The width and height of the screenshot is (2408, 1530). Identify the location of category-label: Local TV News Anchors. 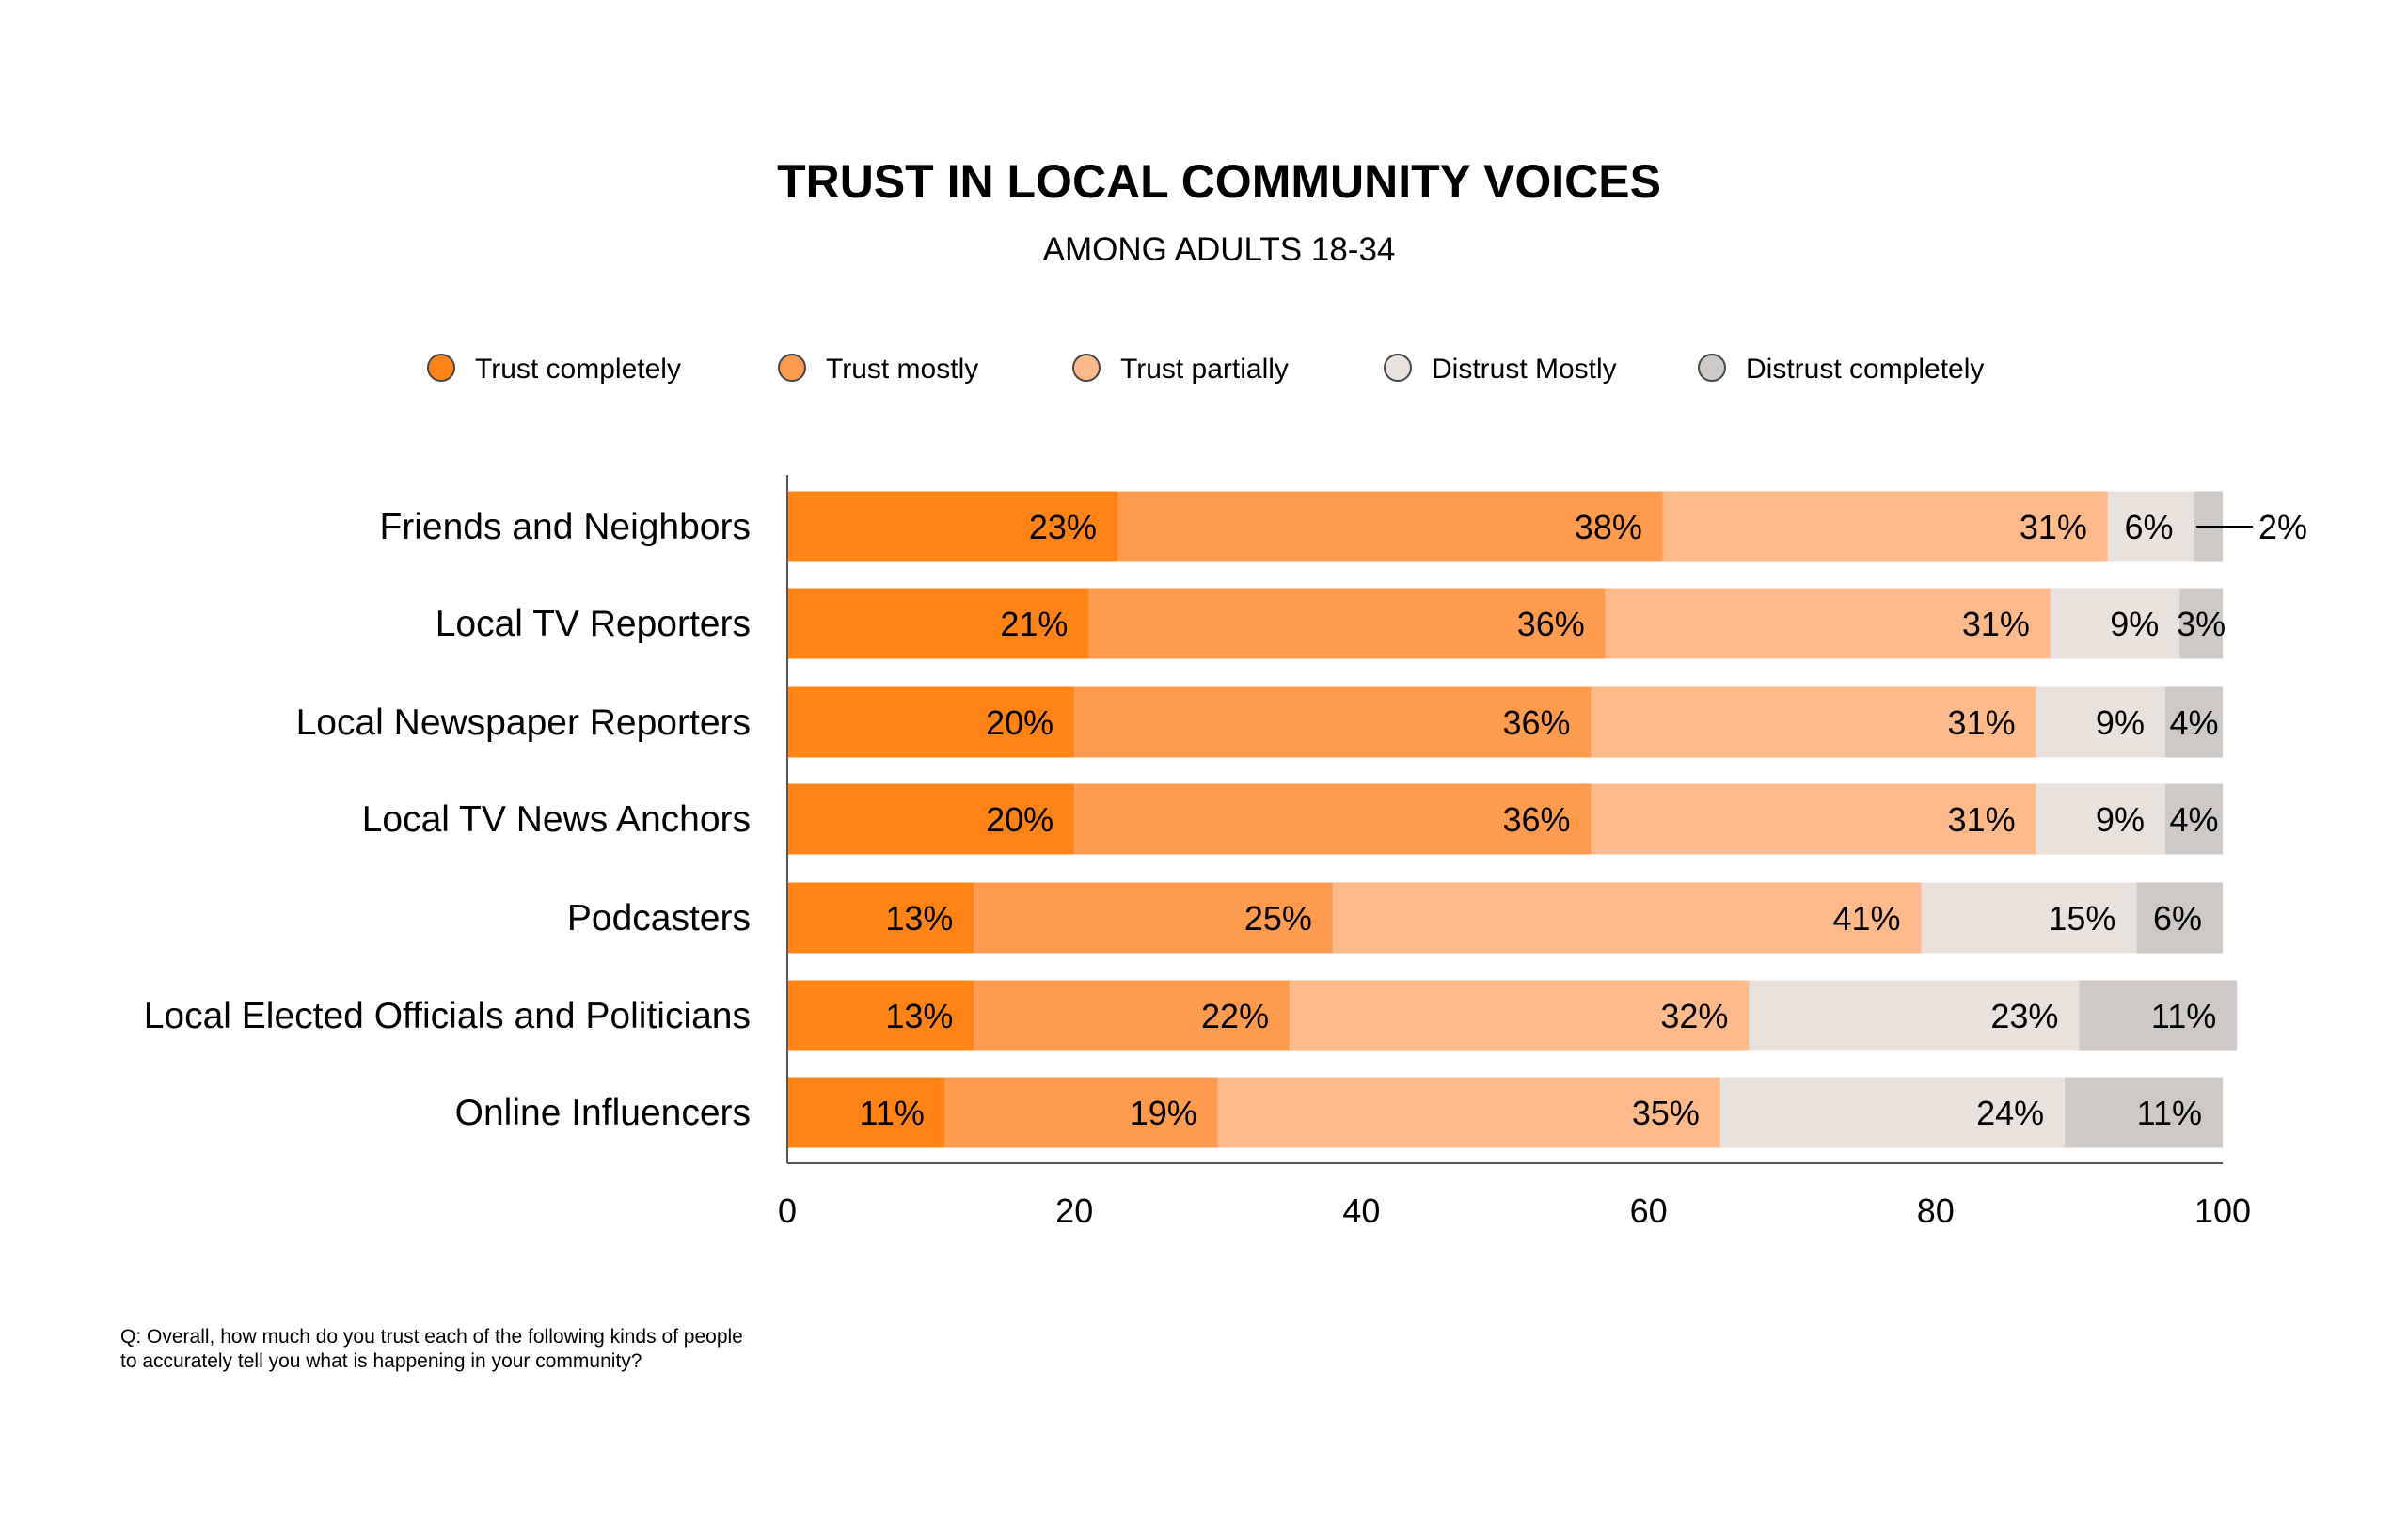
(557, 819).